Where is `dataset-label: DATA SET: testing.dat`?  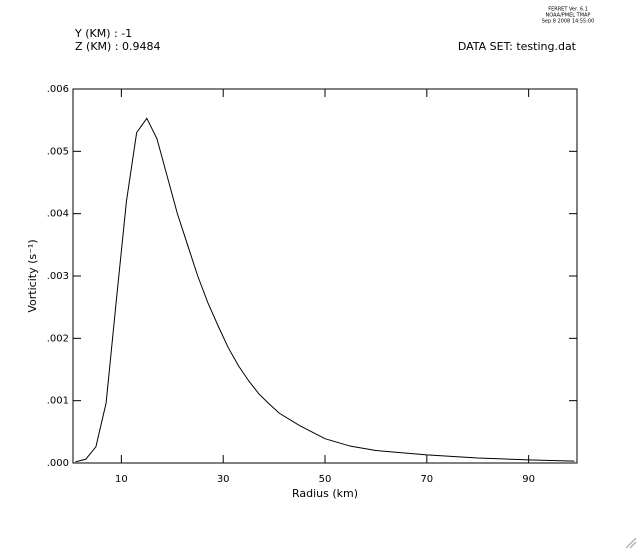
dataset-label: DATA SET: testing.dat is located at coordinates (517, 46).